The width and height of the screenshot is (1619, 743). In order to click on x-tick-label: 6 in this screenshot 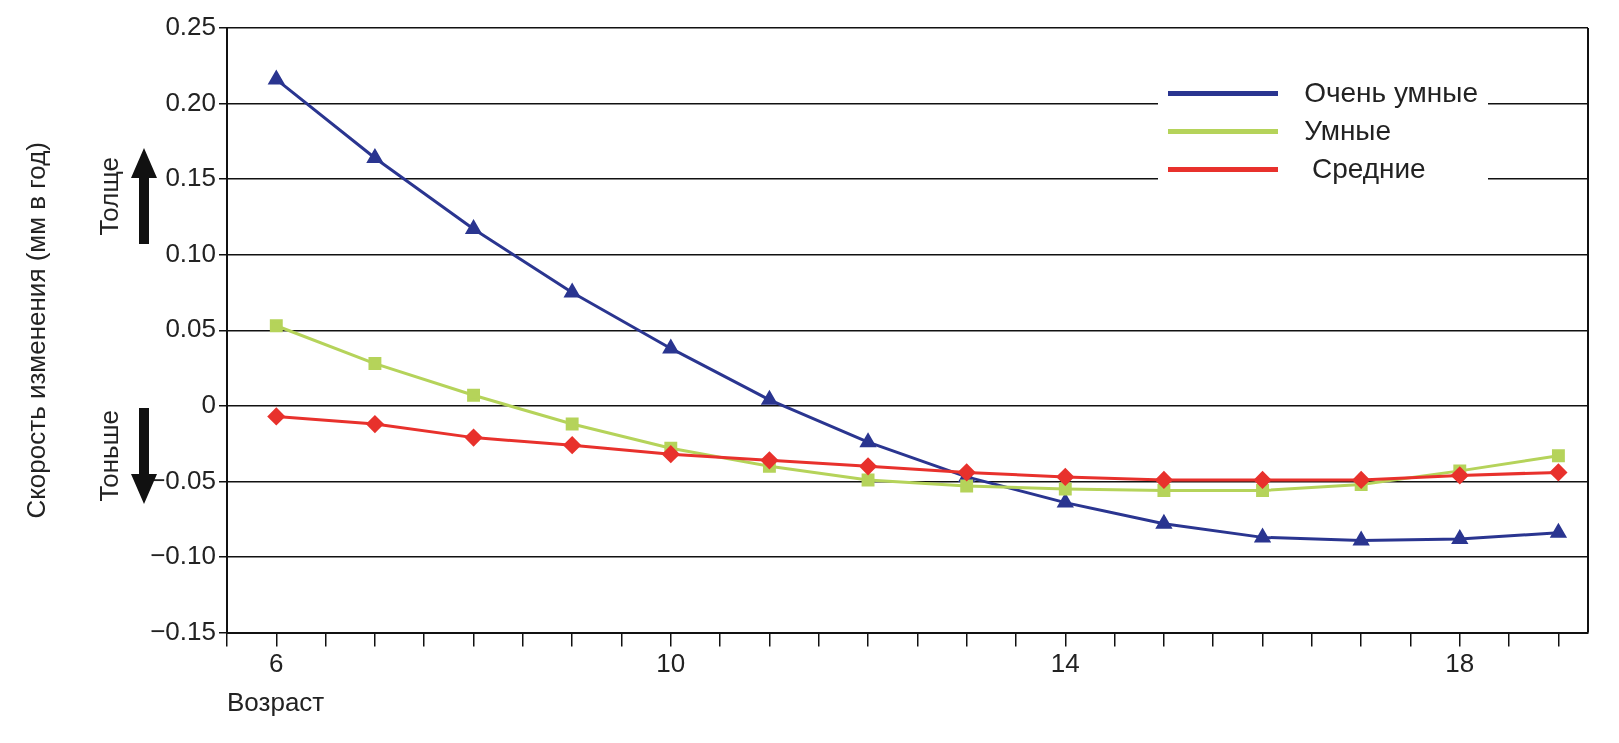, I will do `click(276, 663)`.